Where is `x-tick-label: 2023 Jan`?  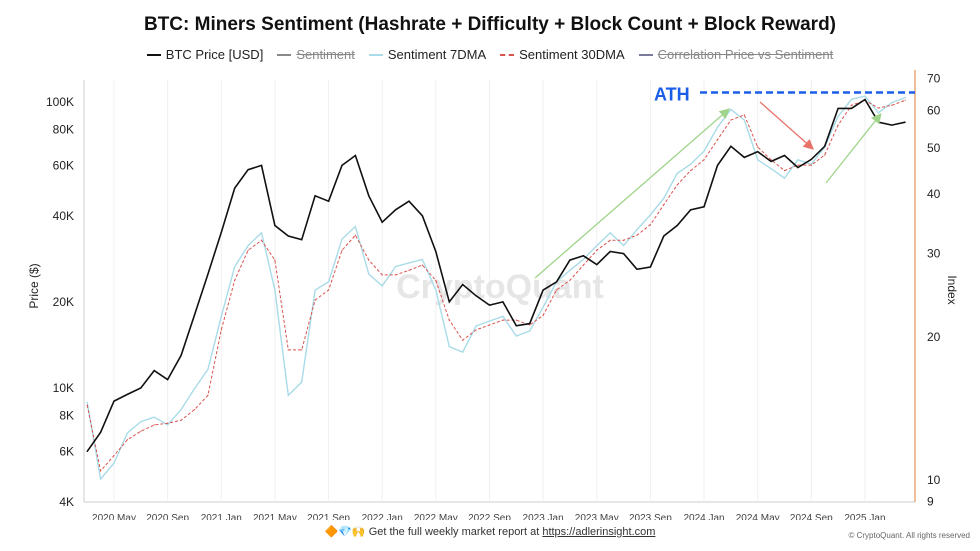
x-tick-label: 2023 Jan is located at coordinates (543, 516).